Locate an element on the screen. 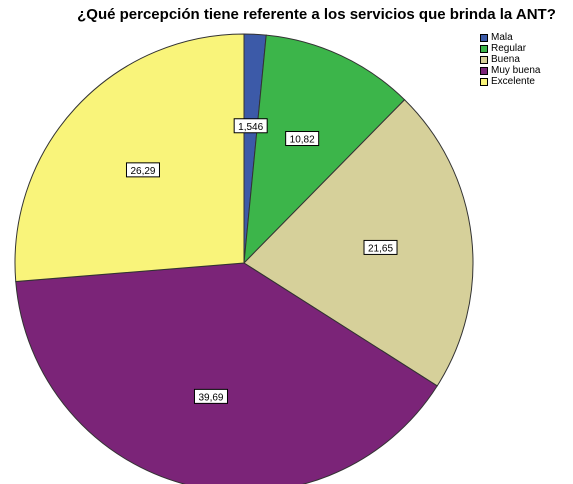 The image size is (573, 484). data-label-excelente: 26,29 is located at coordinates (142, 170).